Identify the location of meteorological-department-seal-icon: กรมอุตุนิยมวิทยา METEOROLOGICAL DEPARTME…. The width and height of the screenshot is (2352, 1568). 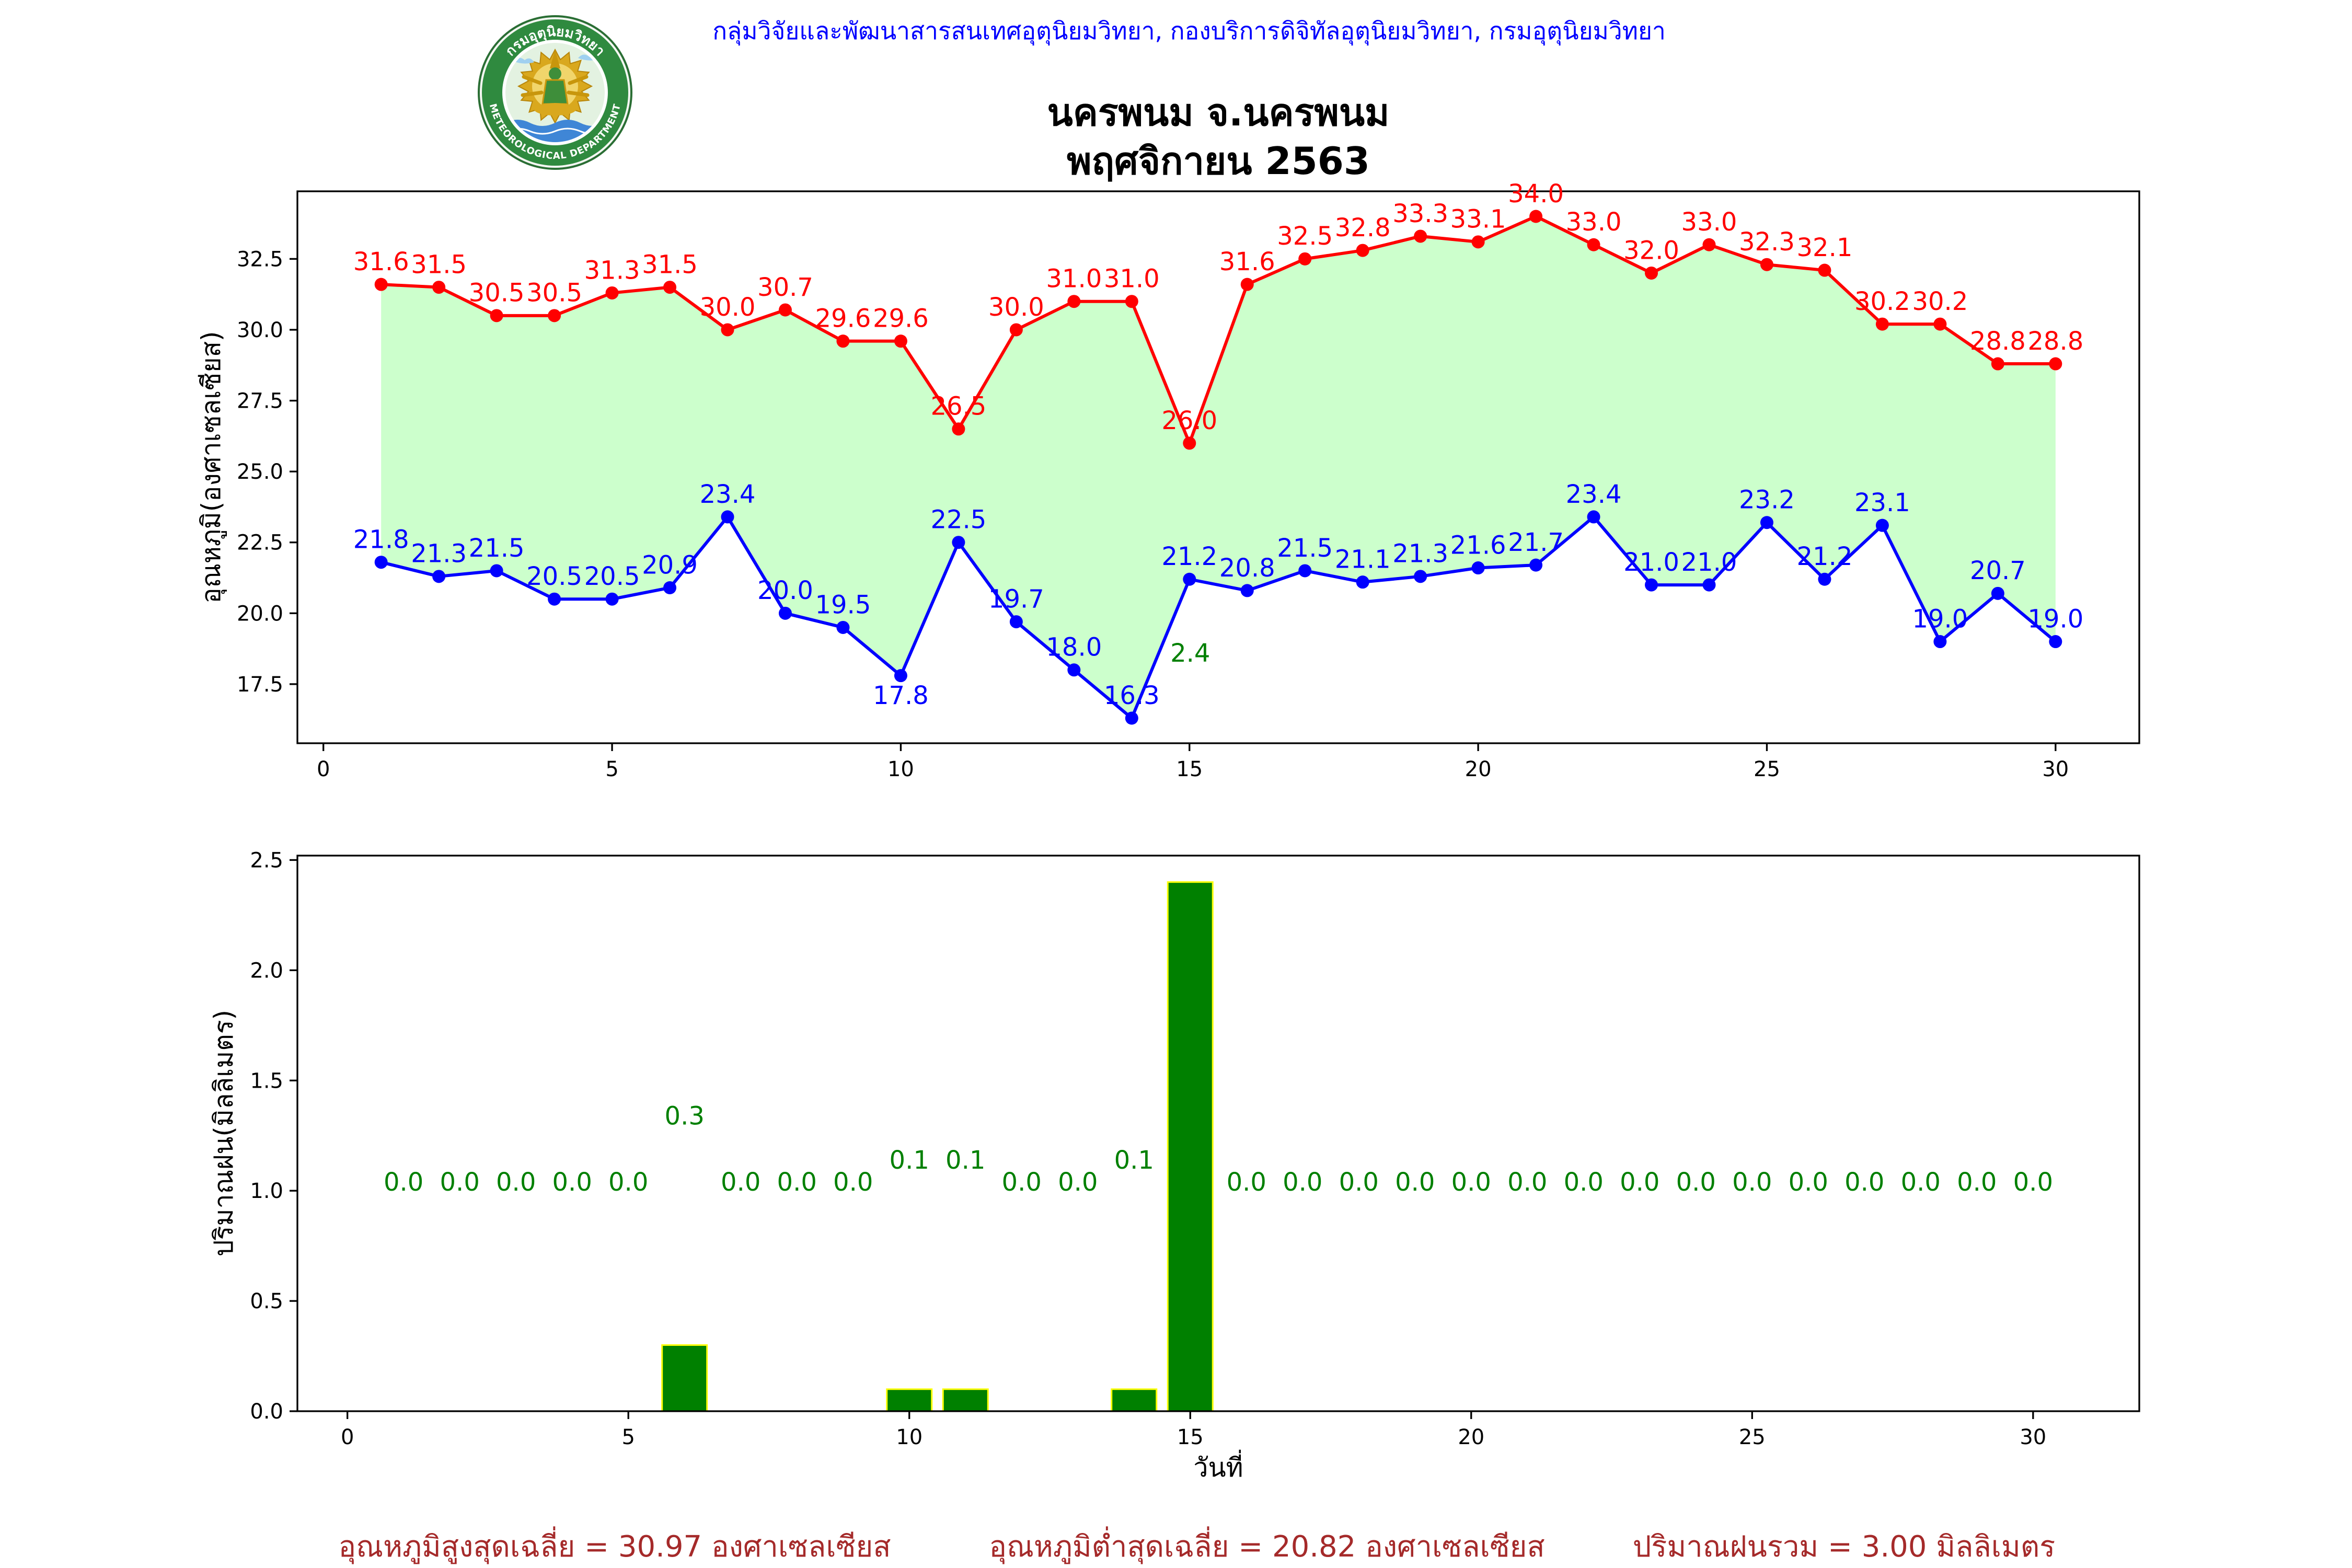
(555, 92).